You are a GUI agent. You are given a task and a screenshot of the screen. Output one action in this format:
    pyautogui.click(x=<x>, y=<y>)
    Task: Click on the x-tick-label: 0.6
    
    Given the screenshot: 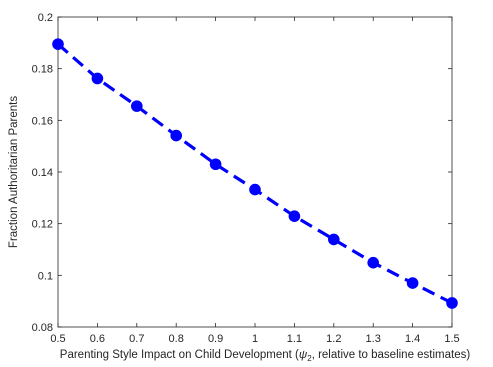 What is the action you would take?
    pyautogui.click(x=97, y=339)
    